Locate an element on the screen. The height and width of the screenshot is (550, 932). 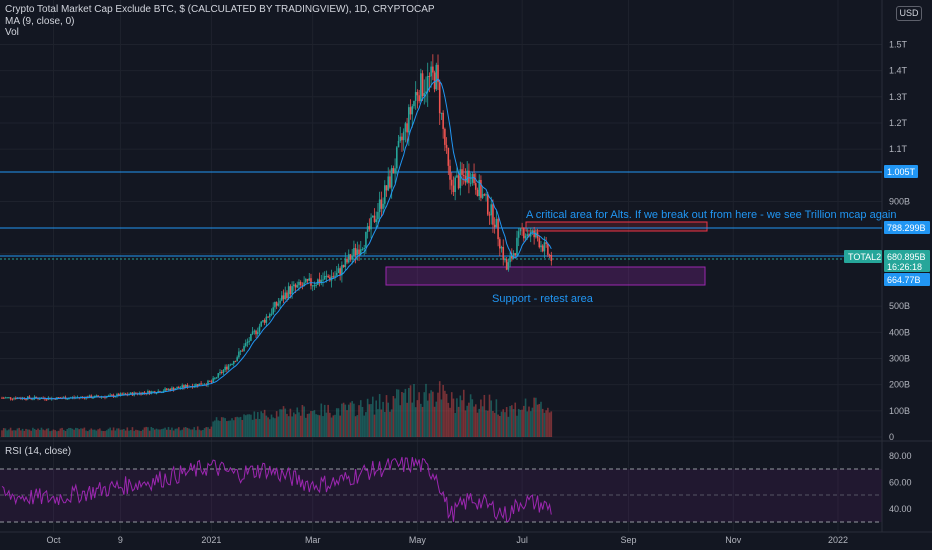
time-axis: Oct 9 2021 Mar May Jul Sep Nov 2022 is located at coordinates (446, 540).